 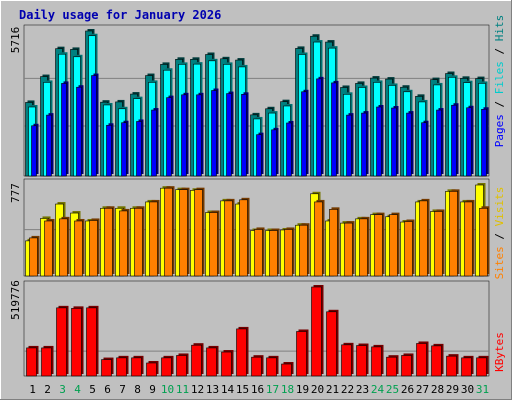 What do you see at coordinates (331, 344) in the screenshot?
I see `panel-2-kbytes-bar-21-face` at bounding box center [331, 344].